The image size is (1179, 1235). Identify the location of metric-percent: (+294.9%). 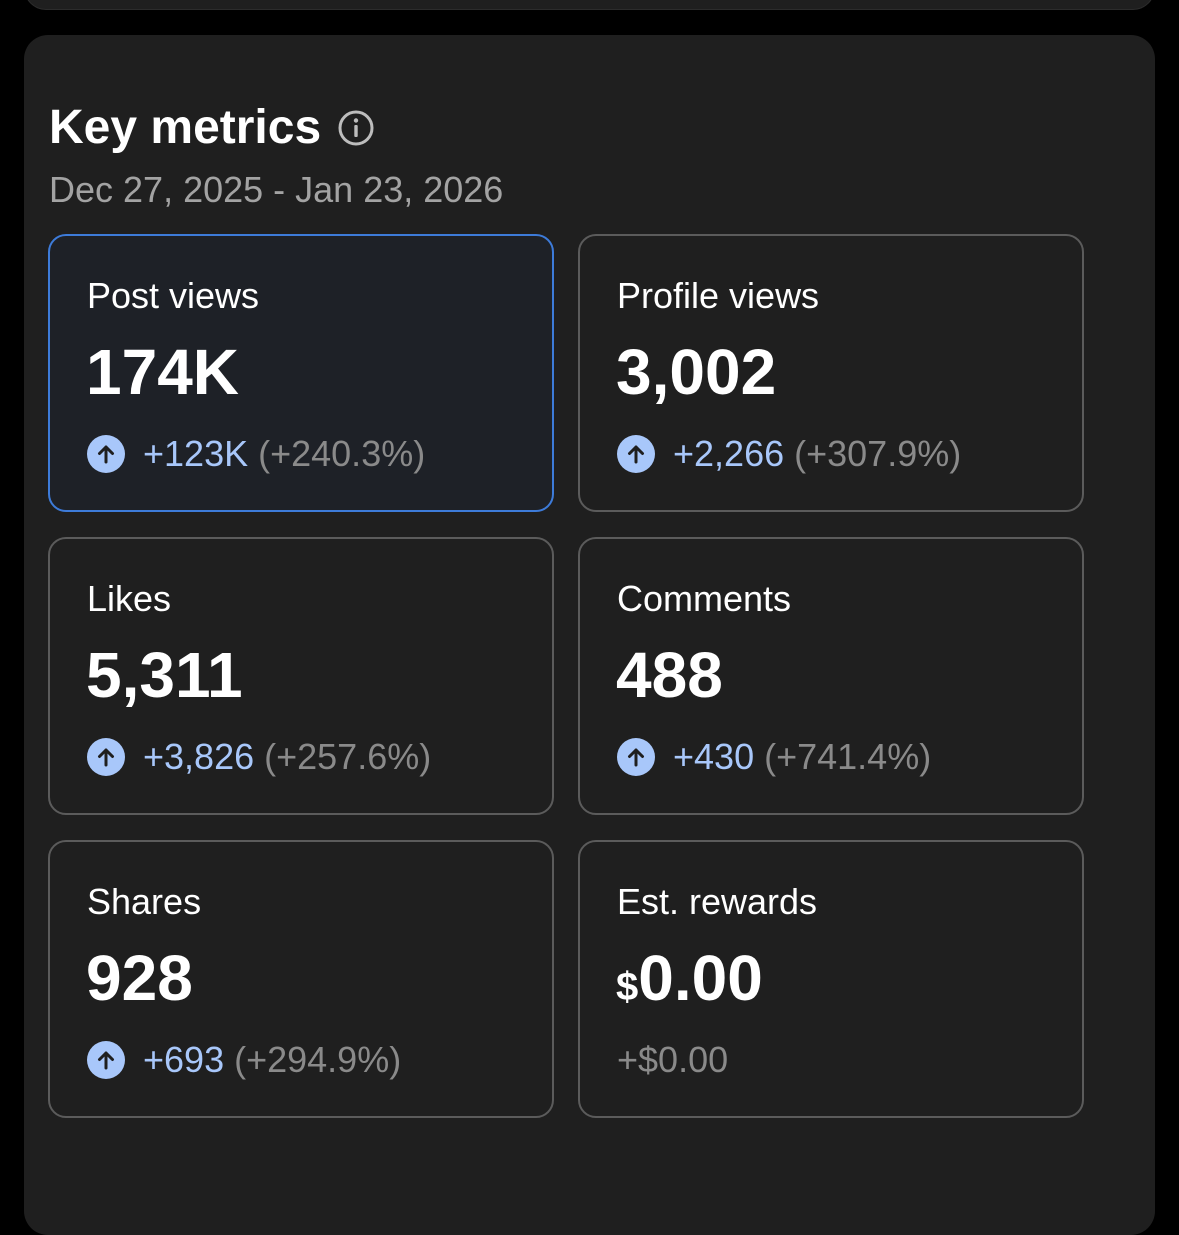
(318, 1059).